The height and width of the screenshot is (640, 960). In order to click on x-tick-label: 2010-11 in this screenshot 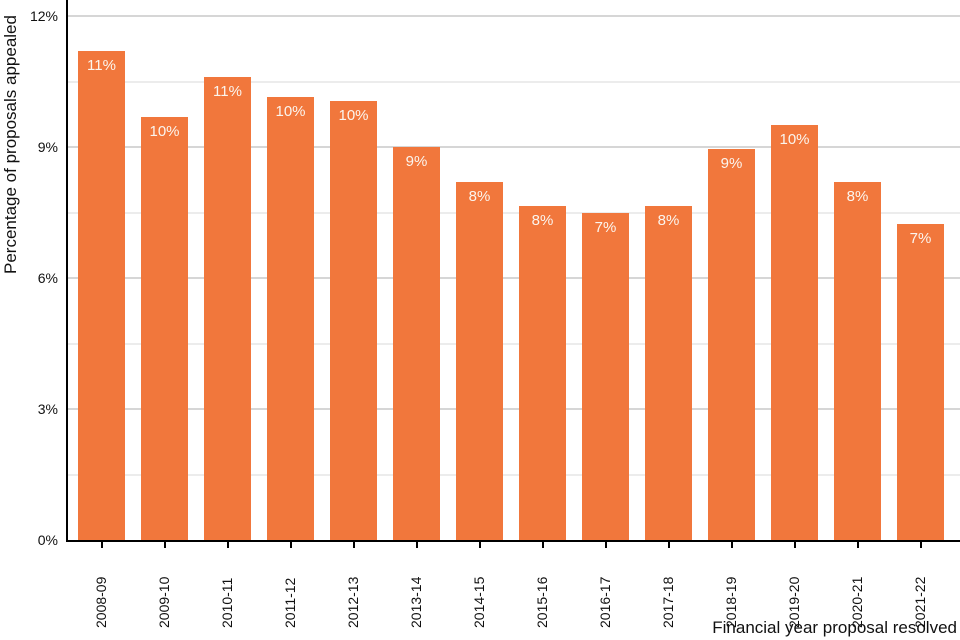, I will do `click(226, 602)`.